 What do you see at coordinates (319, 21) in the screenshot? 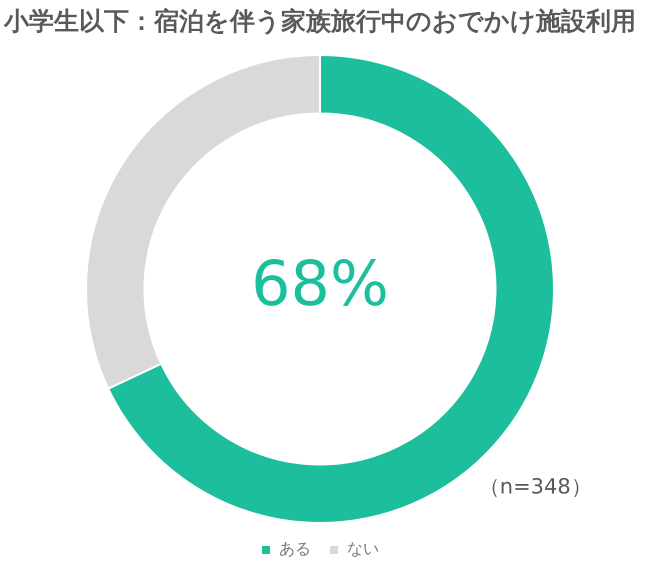
I see `chart-title: 小学生以下：宿泊を伴う家族旅行中のおでかけ施設利用` at bounding box center [319, 21].